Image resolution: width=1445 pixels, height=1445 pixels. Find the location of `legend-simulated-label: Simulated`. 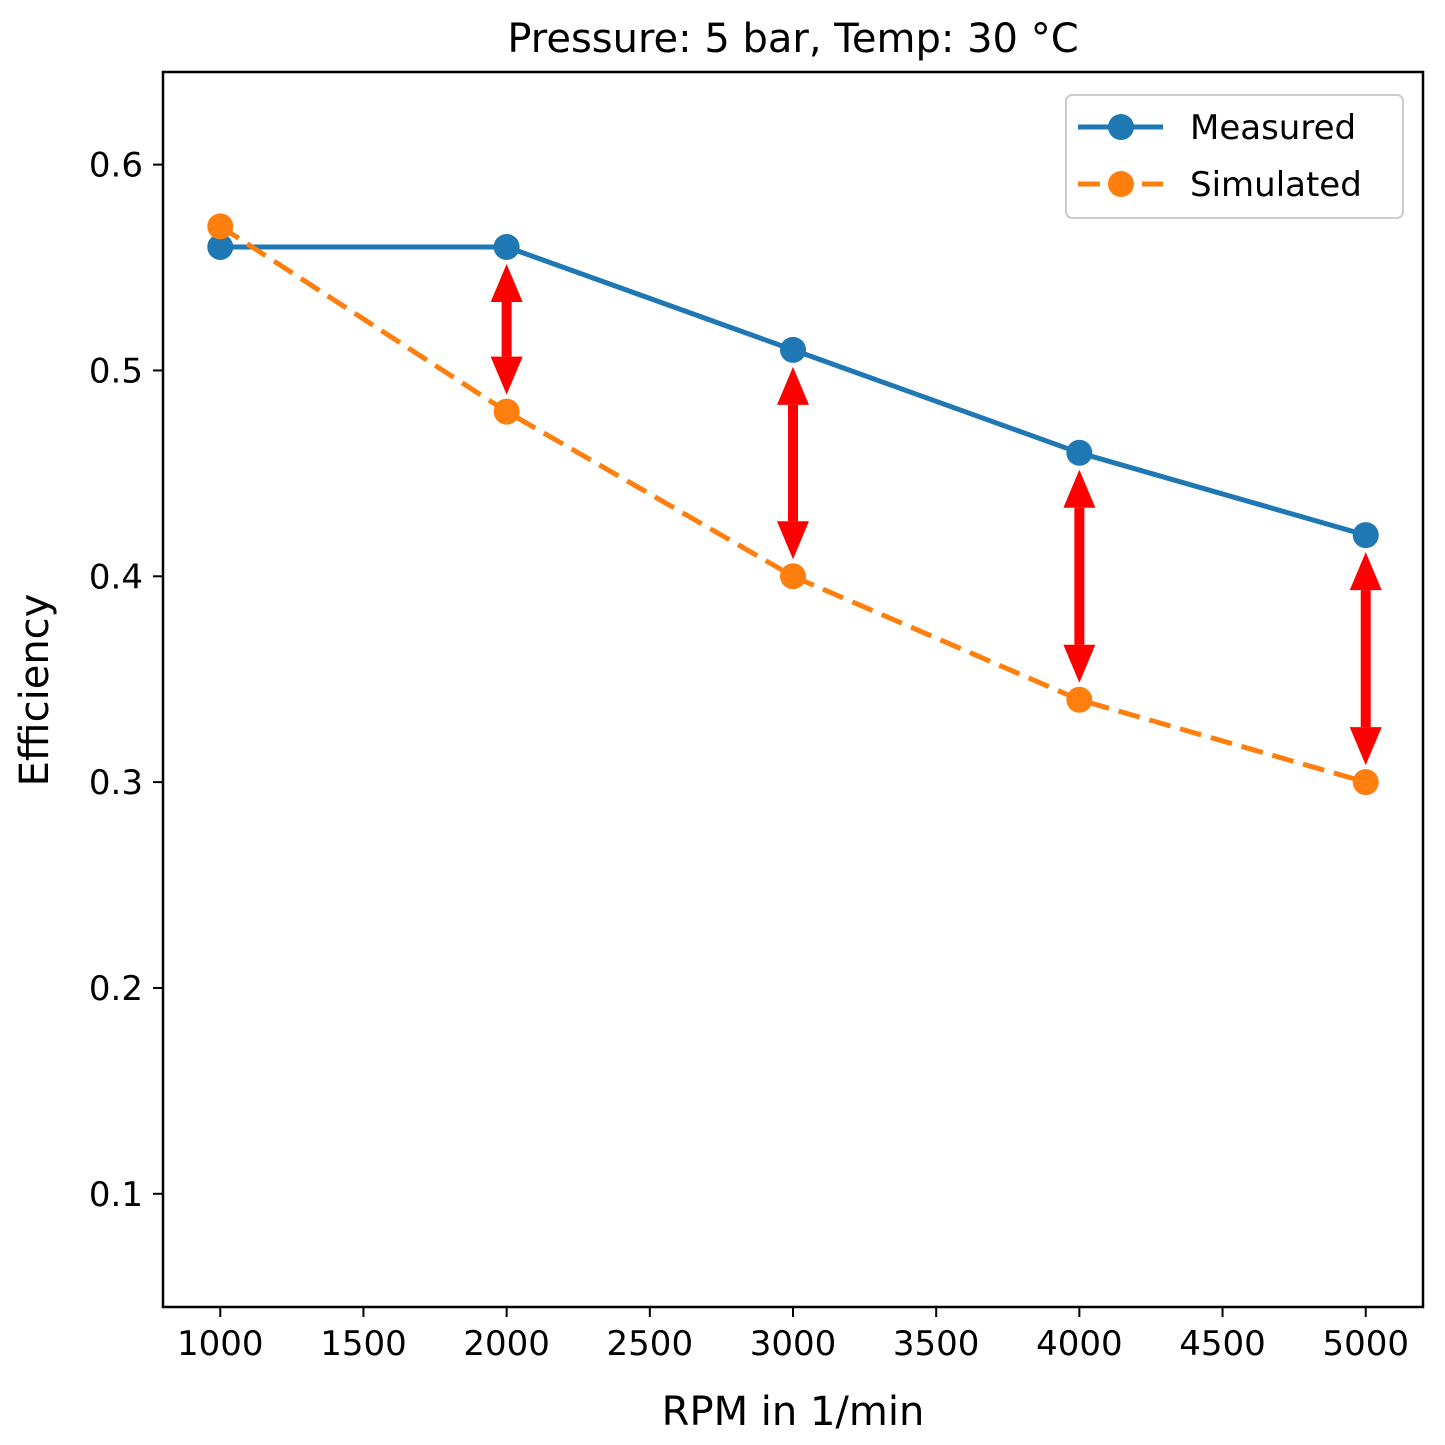

legend-simulated-label: Simulated is located at coordinates (1276, 185).